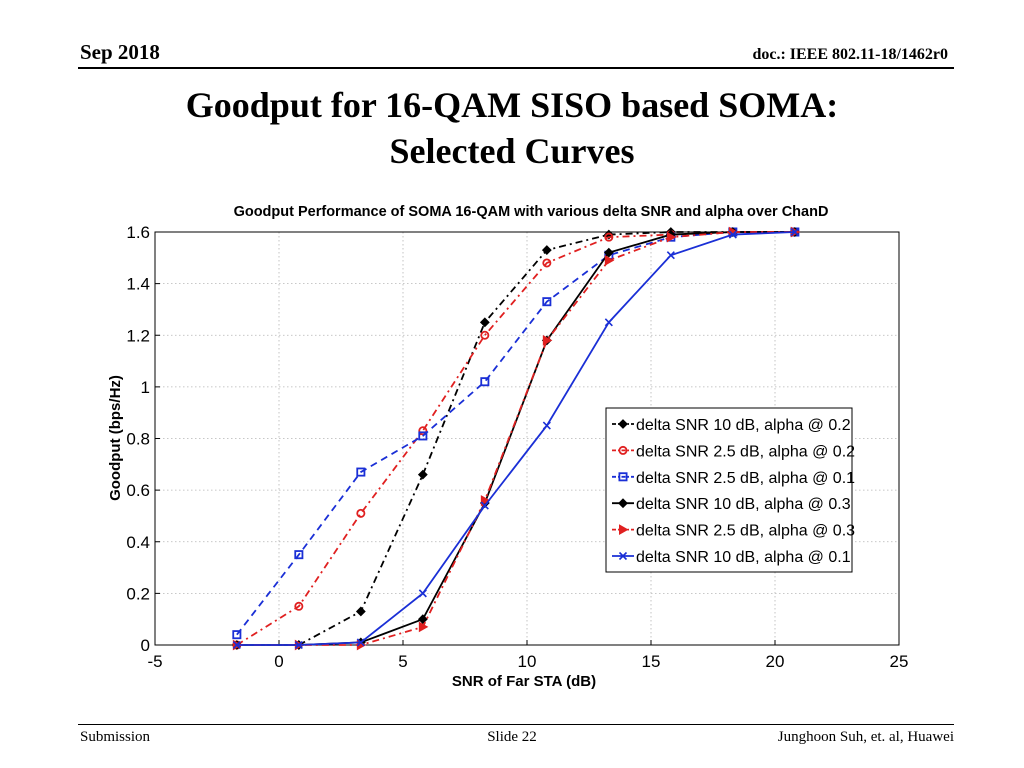 This screenshot has height=768, width=1024. Describe the element at coordinates (512, 737) in the screenshot. I see `footer-slide-number: Slide 22` at that location.